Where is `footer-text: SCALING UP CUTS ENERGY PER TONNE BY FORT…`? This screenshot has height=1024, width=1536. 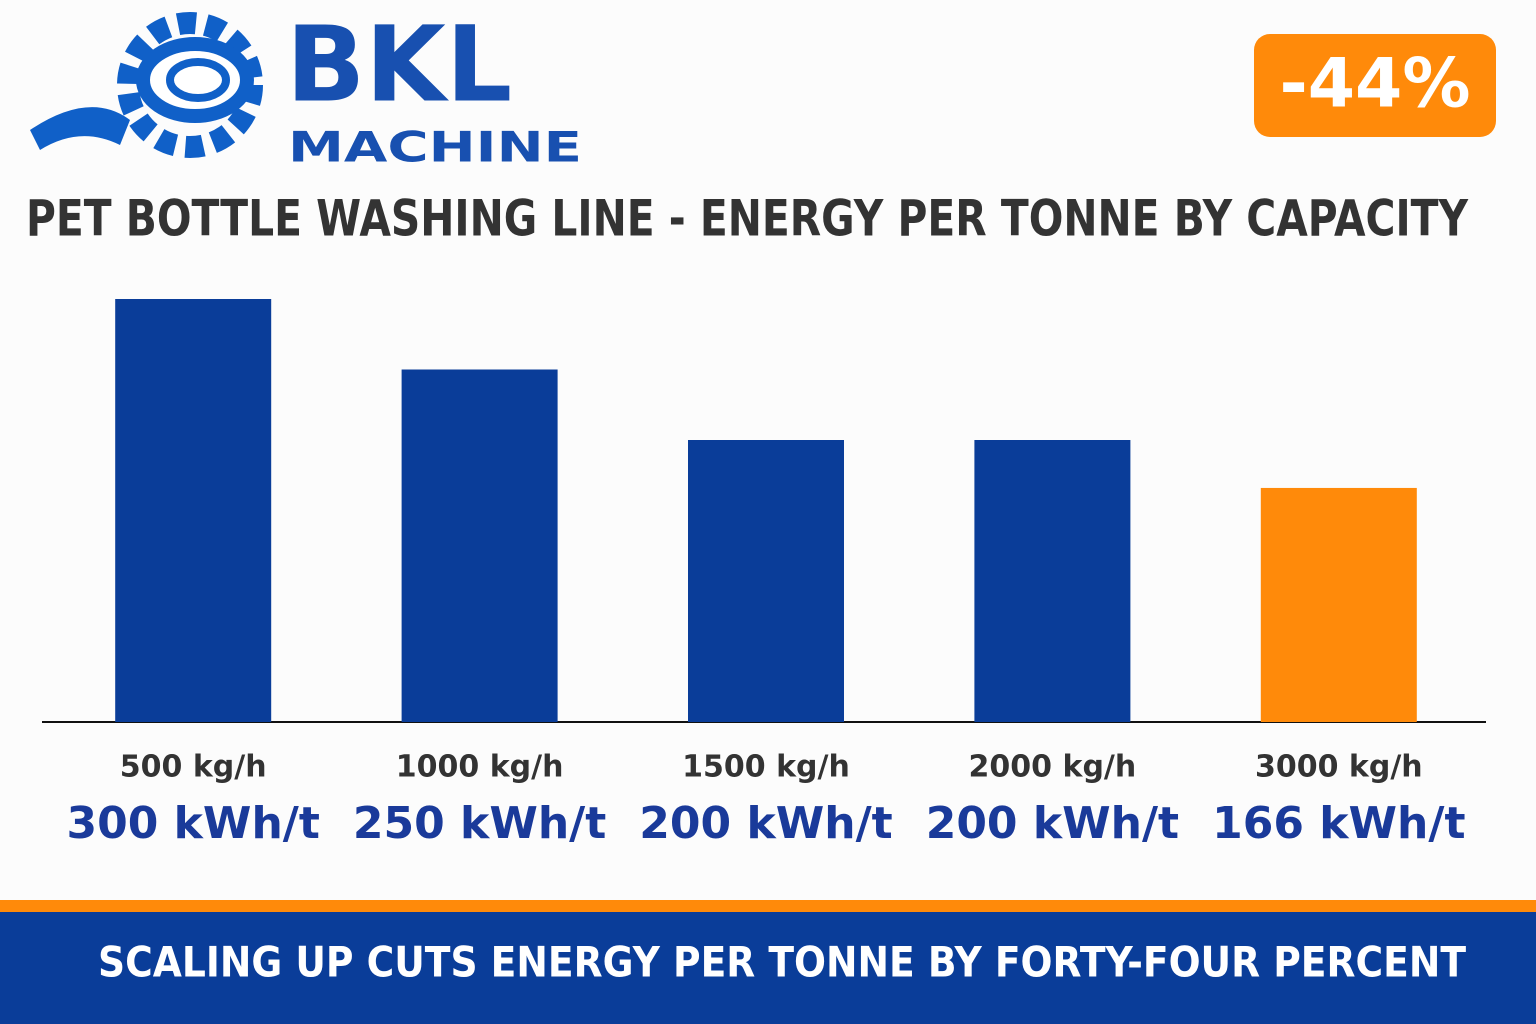
footer-text: SCALING UP CUTS ENERGY PER TONNE BY FORT… is located at coordinates (782, 962).